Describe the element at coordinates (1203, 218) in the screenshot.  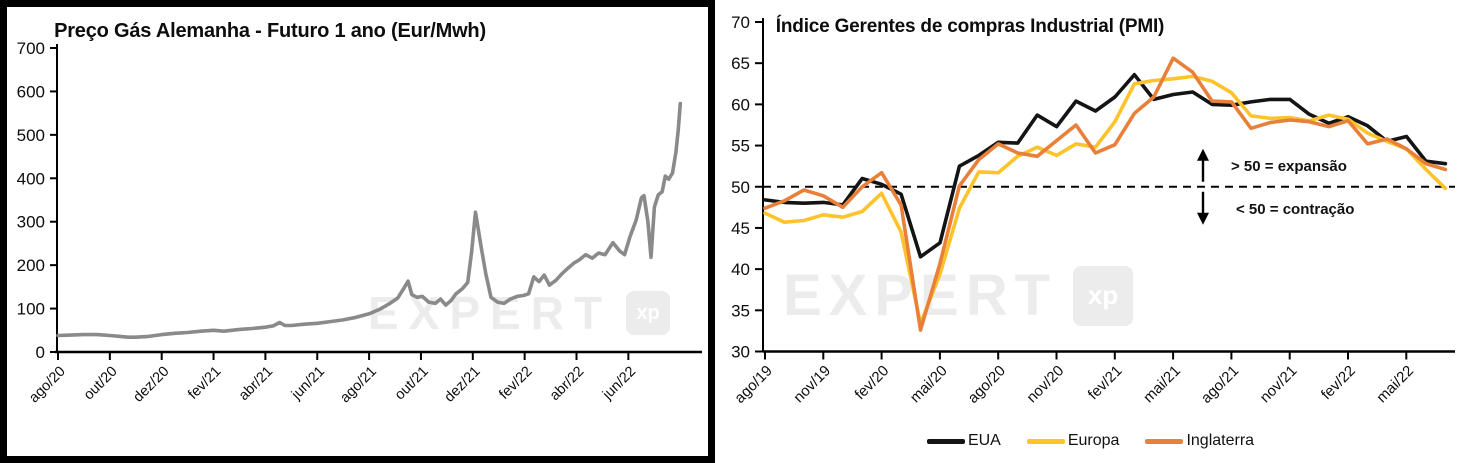
I see `down-arrow-icon` at that location.